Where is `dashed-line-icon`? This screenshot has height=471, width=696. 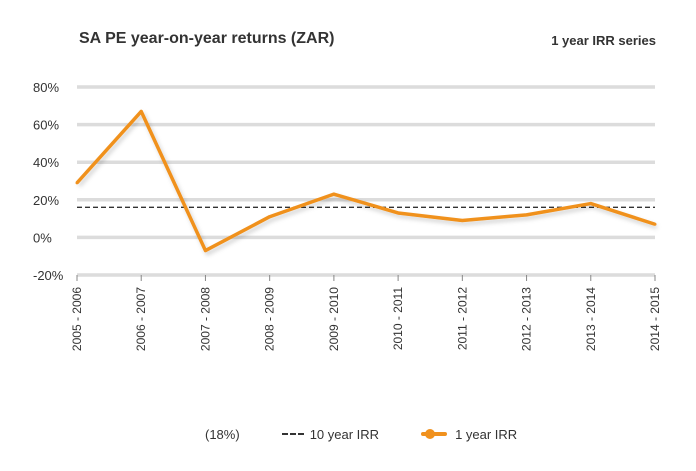 dashed-line-icon is located at coordinates (292, 434).